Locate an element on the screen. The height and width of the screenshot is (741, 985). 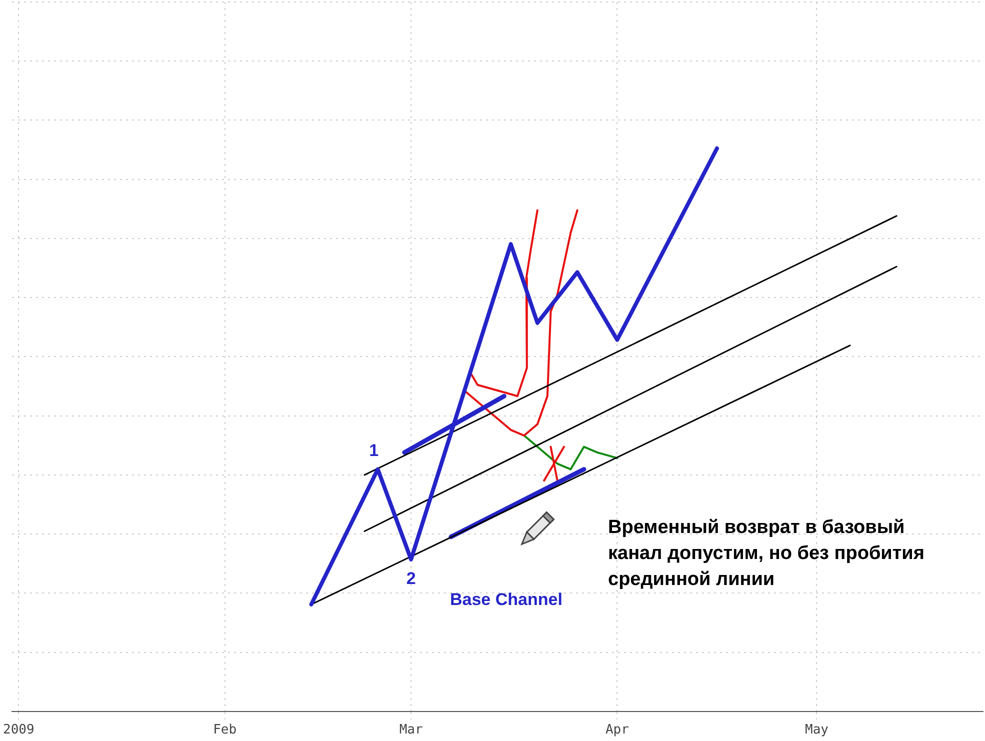
x-tick-label: Feb is located at coordinates (225, 730).